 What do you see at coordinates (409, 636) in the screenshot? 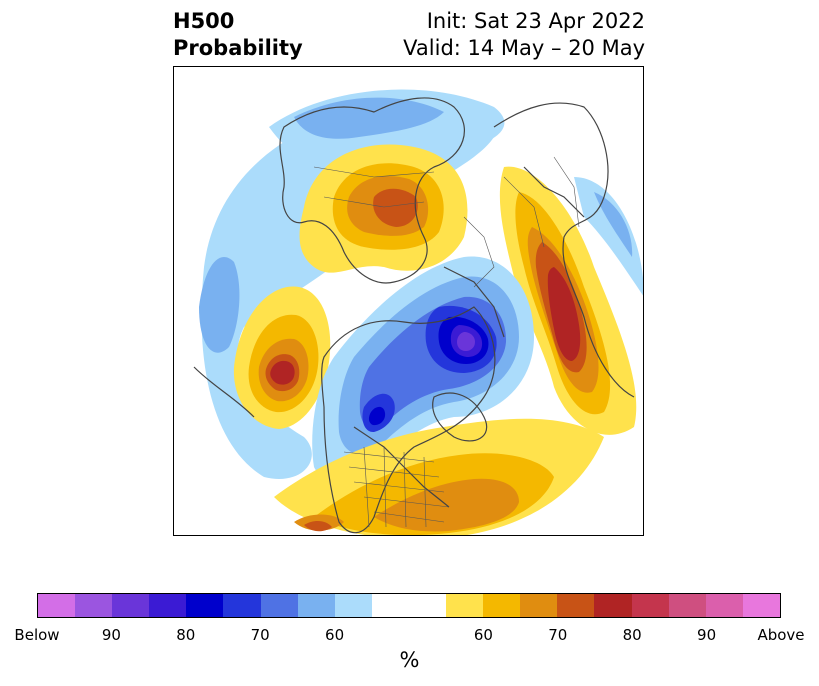
I see `colorbar-tick-labels: Below 90 80 70 60 60 70 80 90 Above` at bounding box center [409, 636].